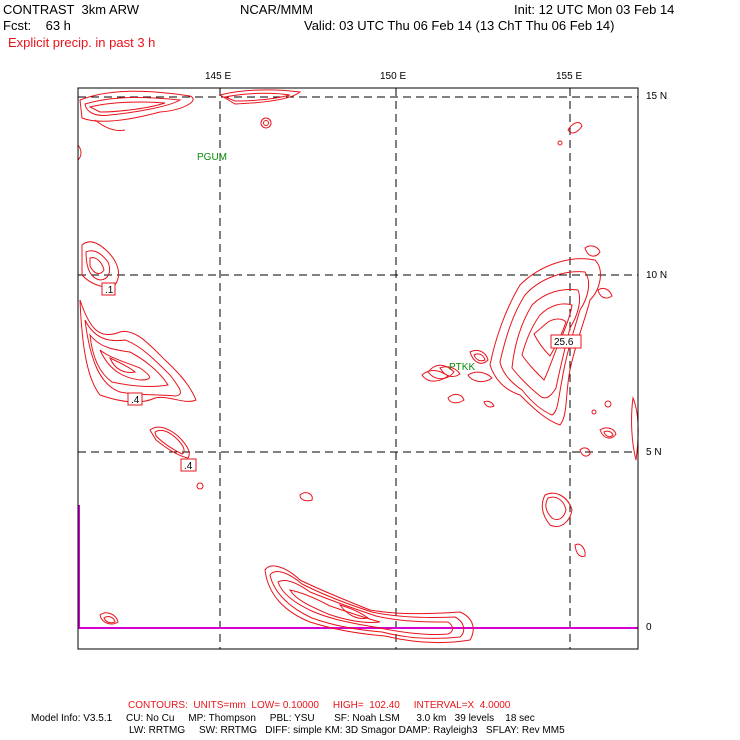 The image size is (740, 740). What do you see at coordinates (393, 76) in the screenshot?
I see `lon-label-150: 150 E` at bounding box center [393, 76].